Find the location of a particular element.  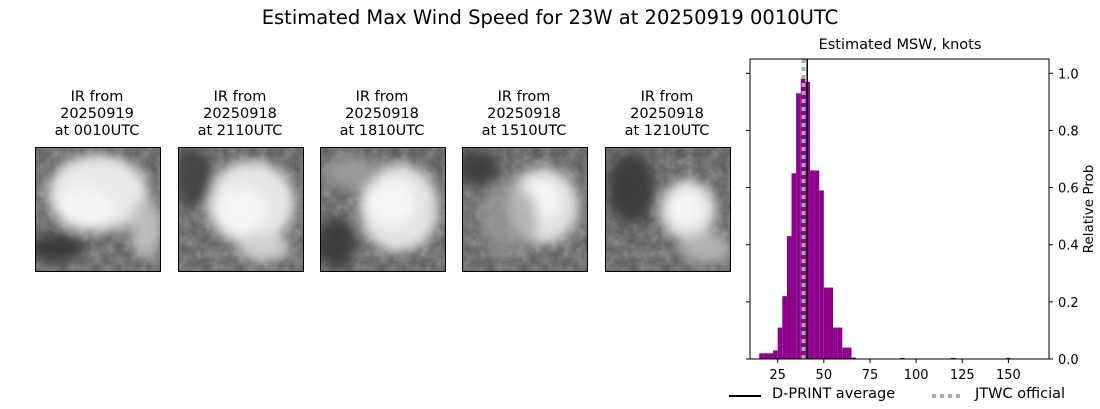

x-axis-ticks: 25 50 75 100 125 150 is located at coordinates (895, 371).